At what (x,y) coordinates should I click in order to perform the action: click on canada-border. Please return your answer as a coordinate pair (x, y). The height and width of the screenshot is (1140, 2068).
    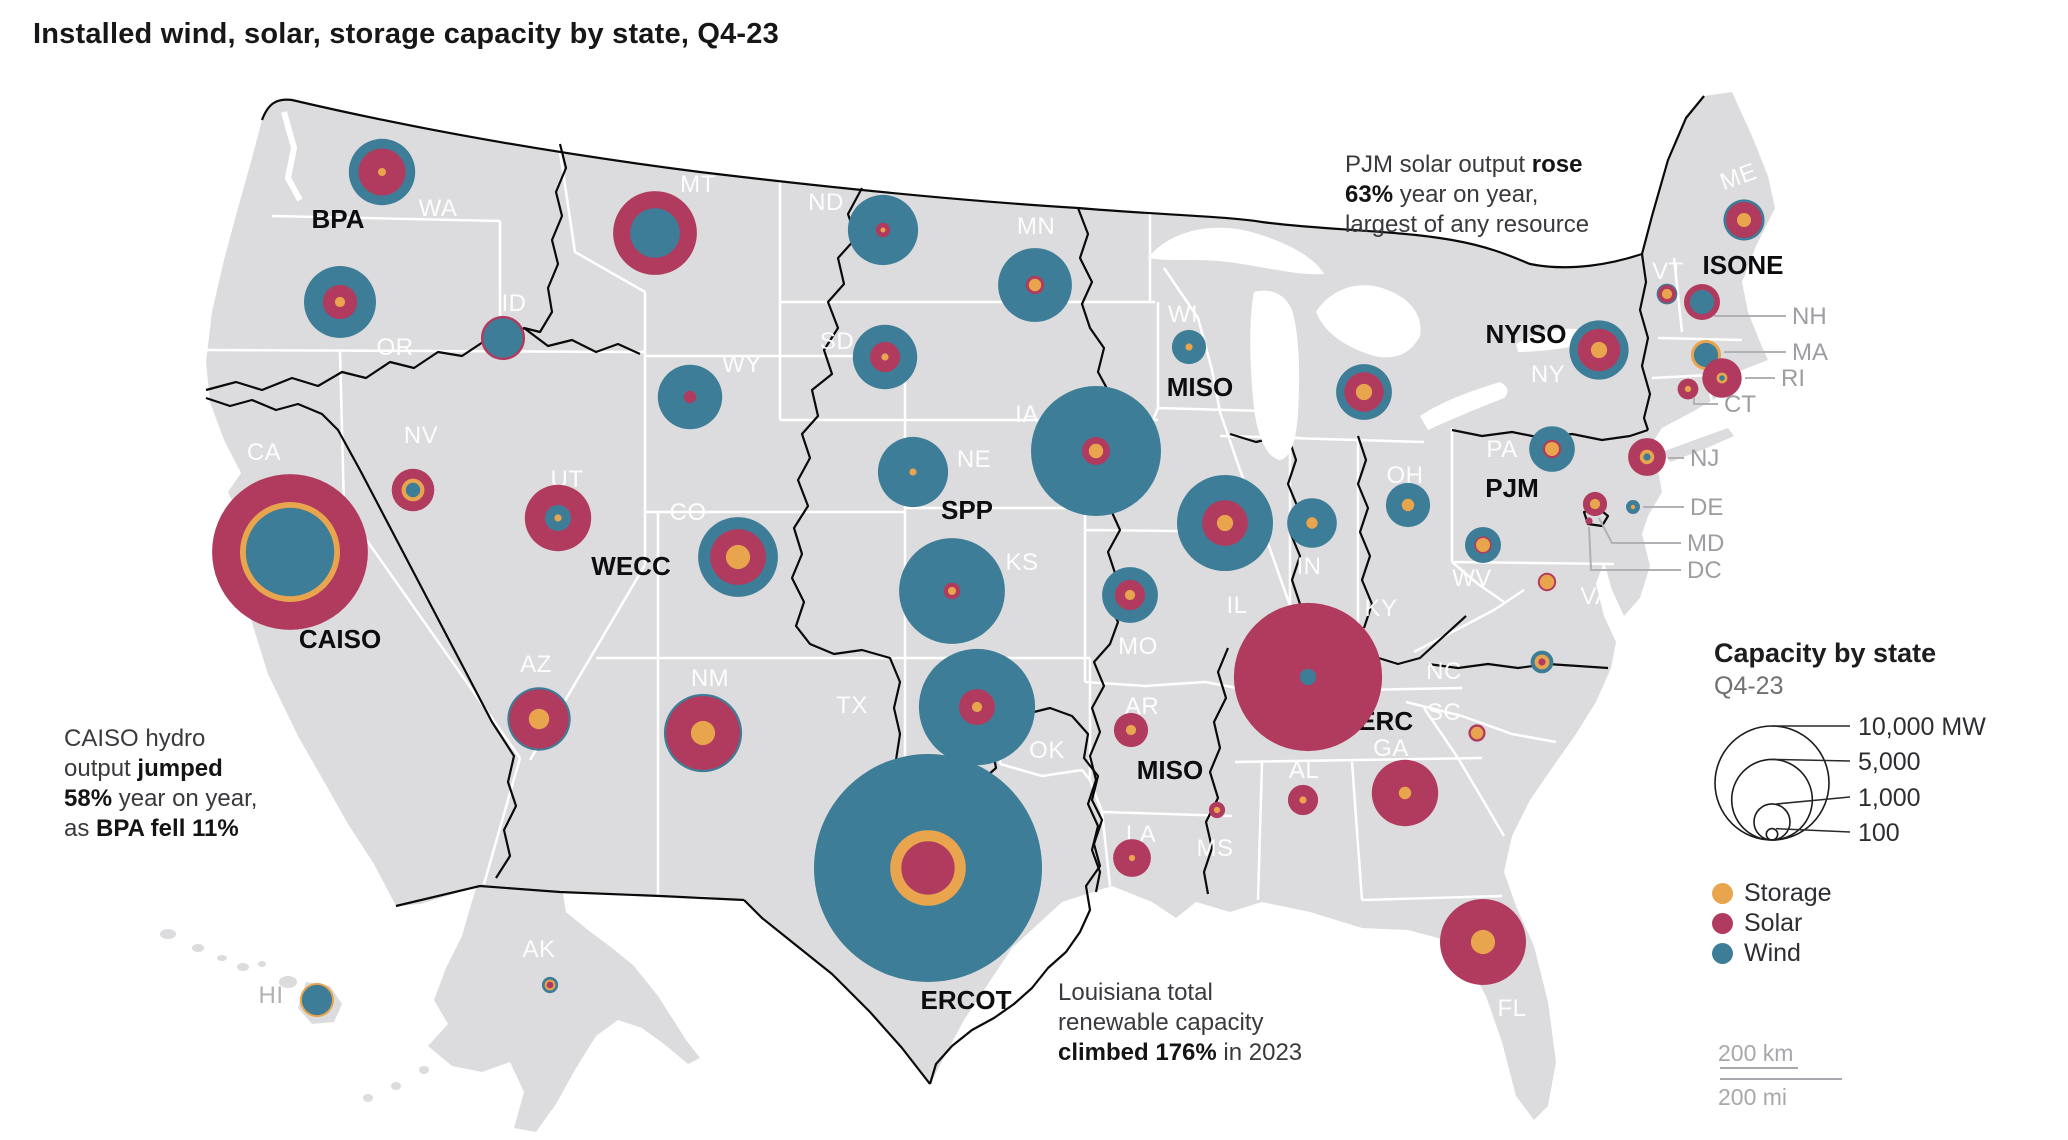
    Looking at the image, I should click on (982, 182).